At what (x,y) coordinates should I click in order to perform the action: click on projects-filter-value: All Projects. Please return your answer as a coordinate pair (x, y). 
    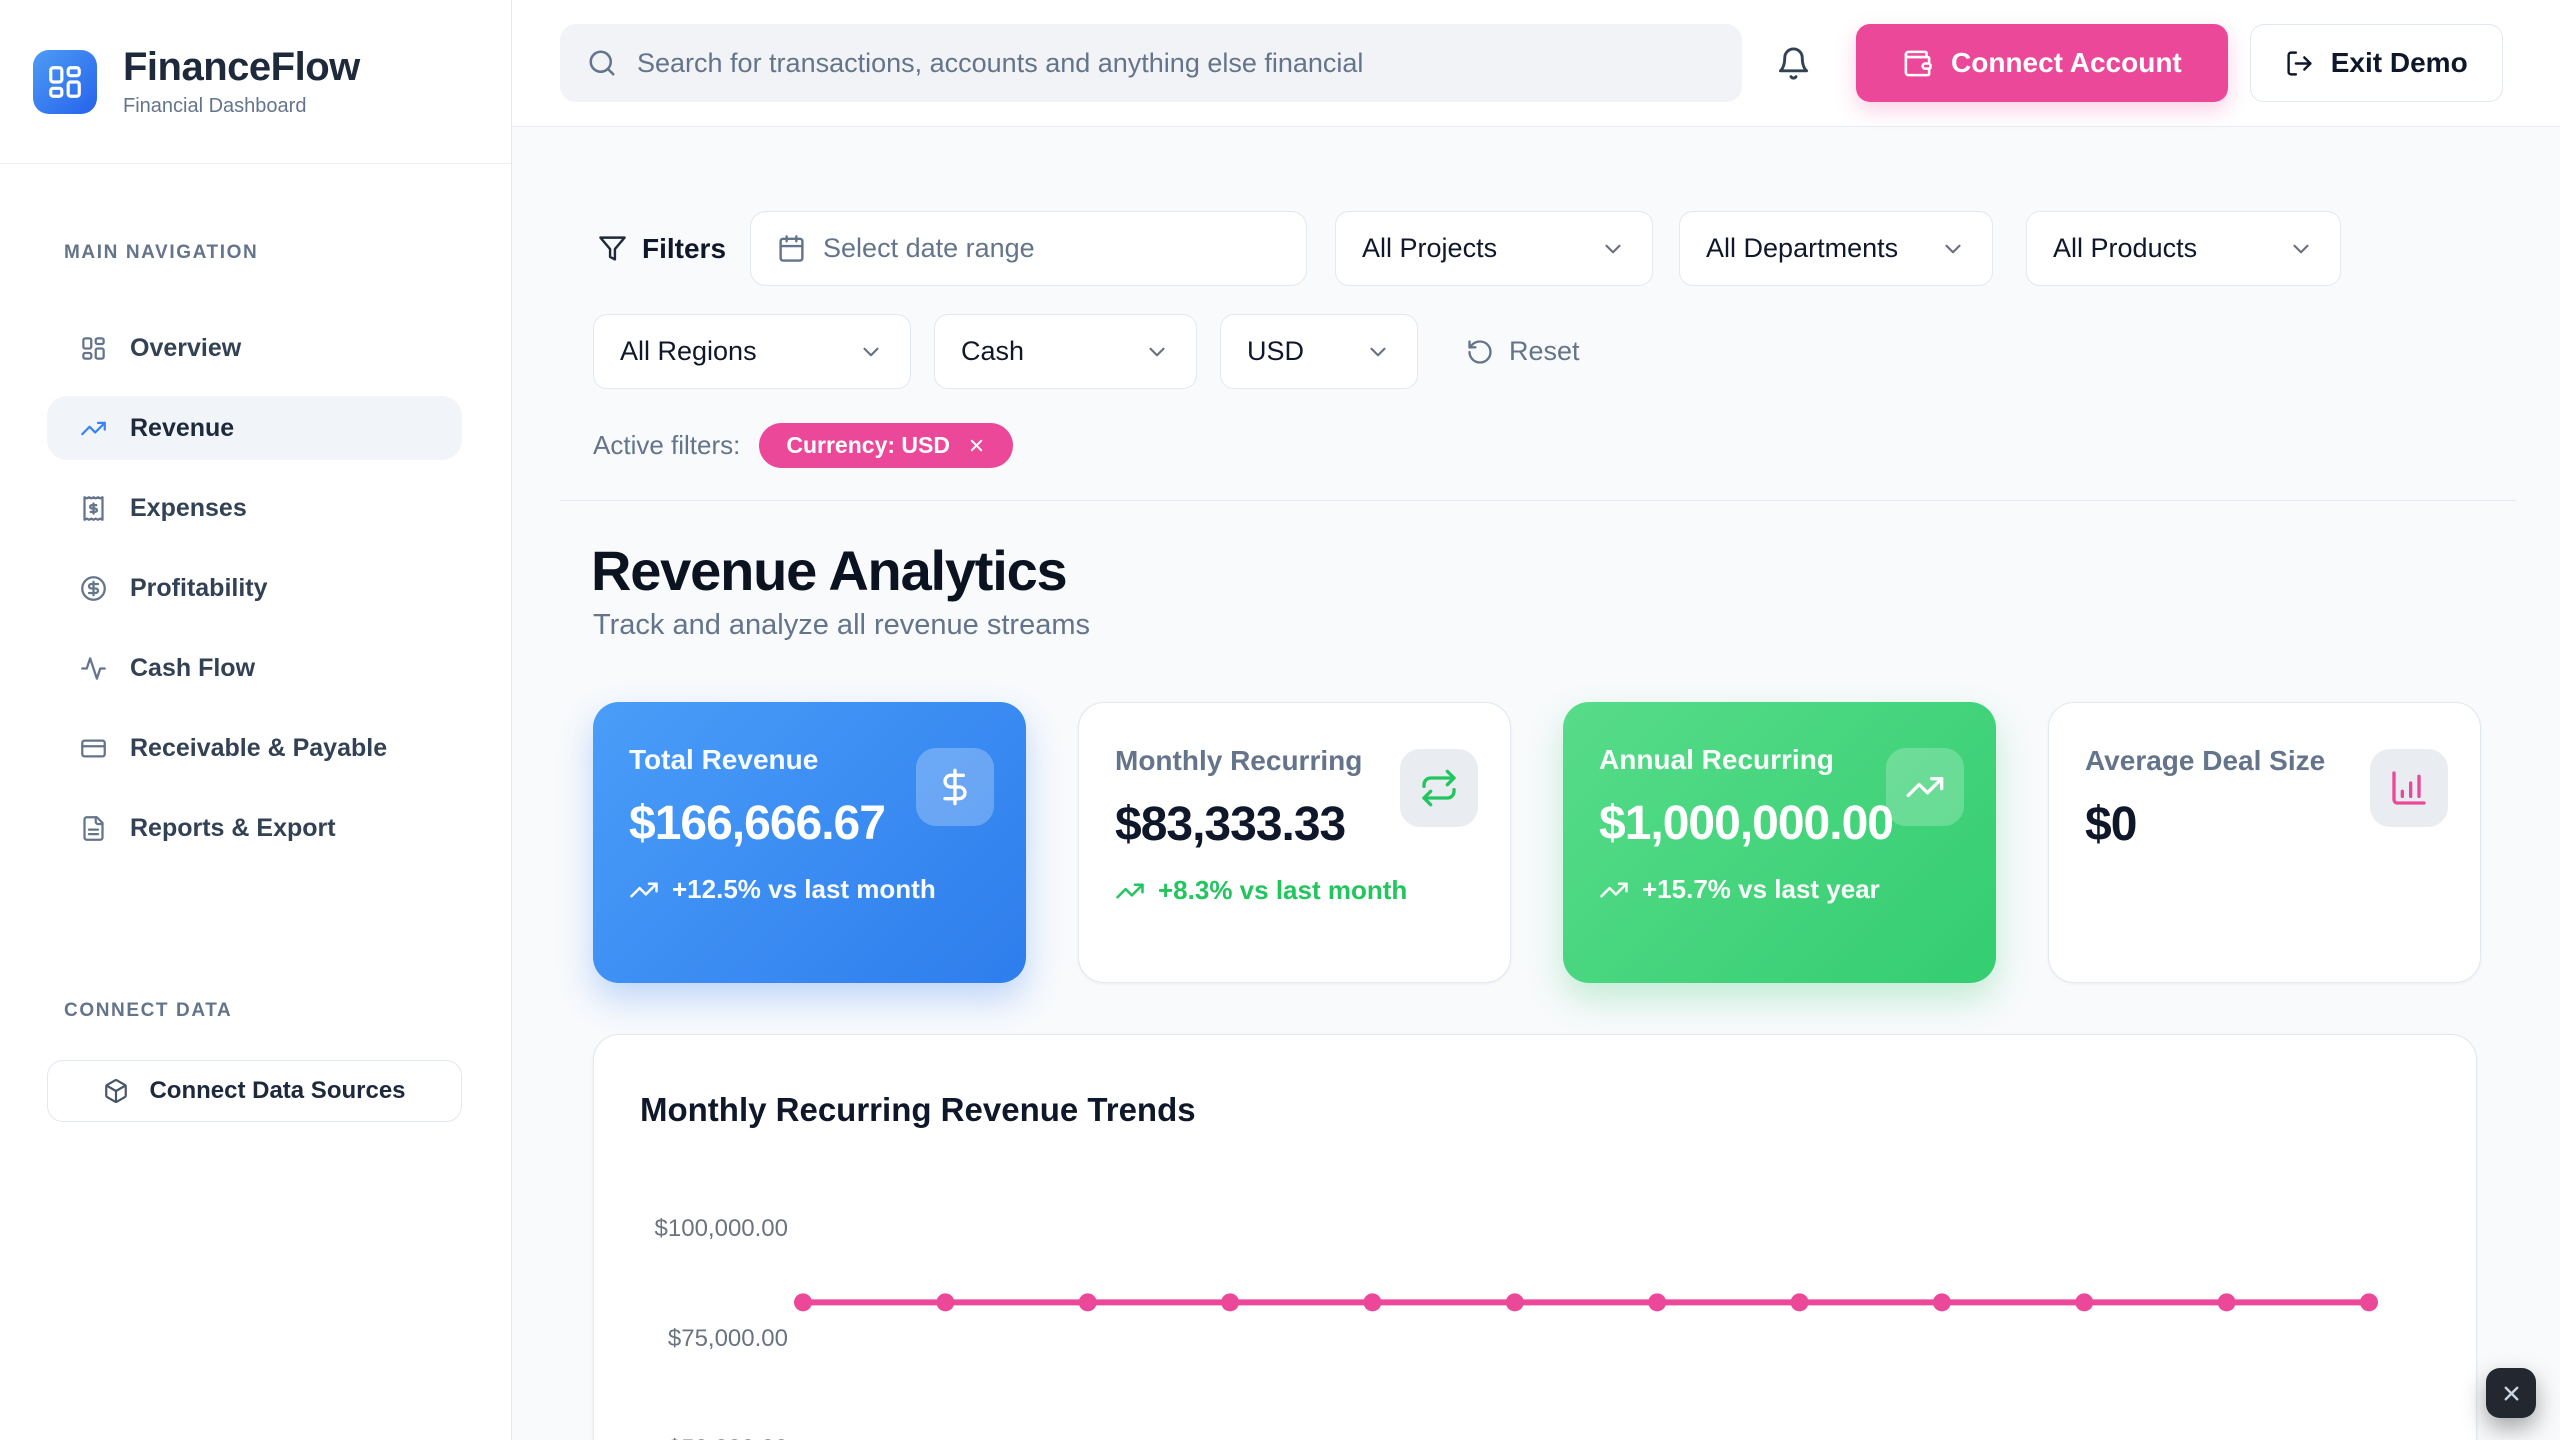
    Looking at the image, I should click on (1430, 248).